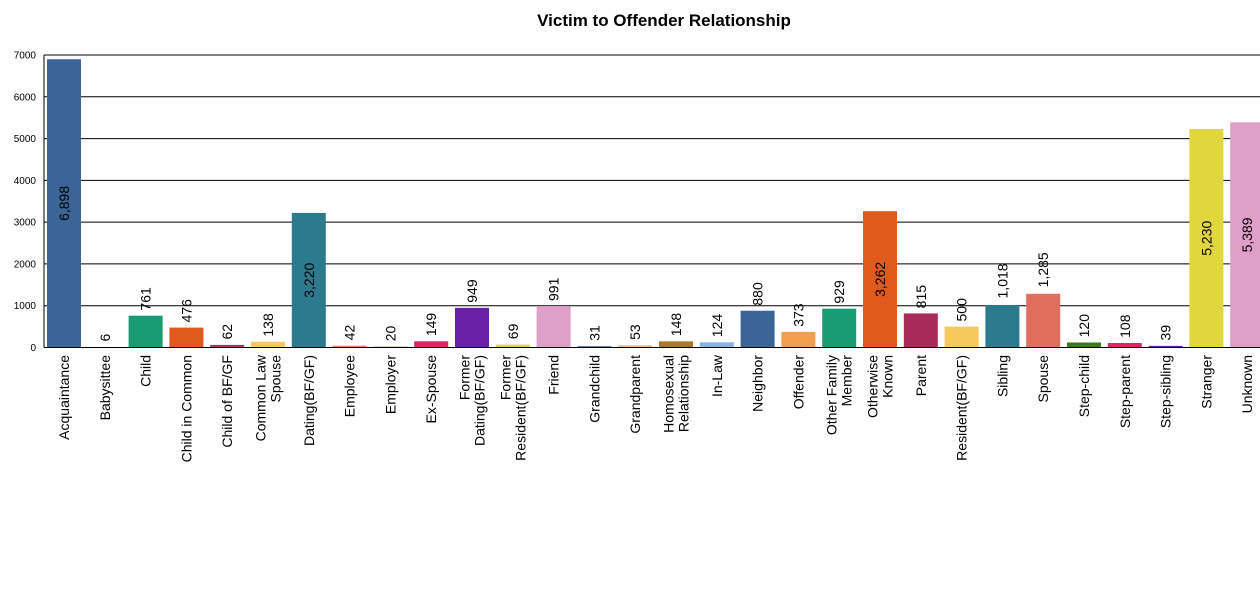 The height and width of the screenshot is (610, 1260). I want to click on x-tick-label: Step-sibling, so click(1166, 391).